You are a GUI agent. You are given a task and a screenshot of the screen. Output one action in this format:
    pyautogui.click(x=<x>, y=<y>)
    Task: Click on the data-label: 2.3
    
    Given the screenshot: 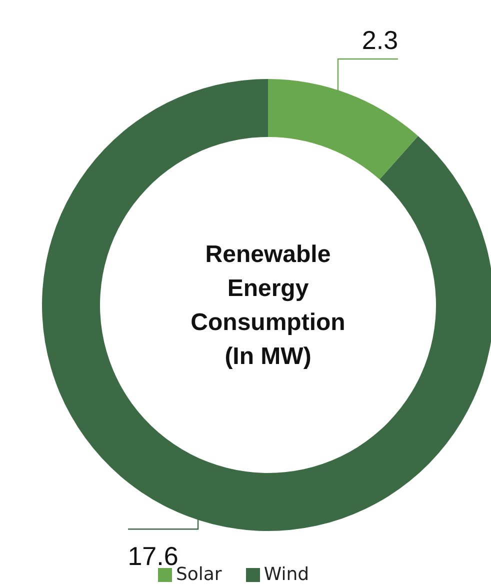 What is the action you would take?
    pyautogui.click(x=380, y=40)
    